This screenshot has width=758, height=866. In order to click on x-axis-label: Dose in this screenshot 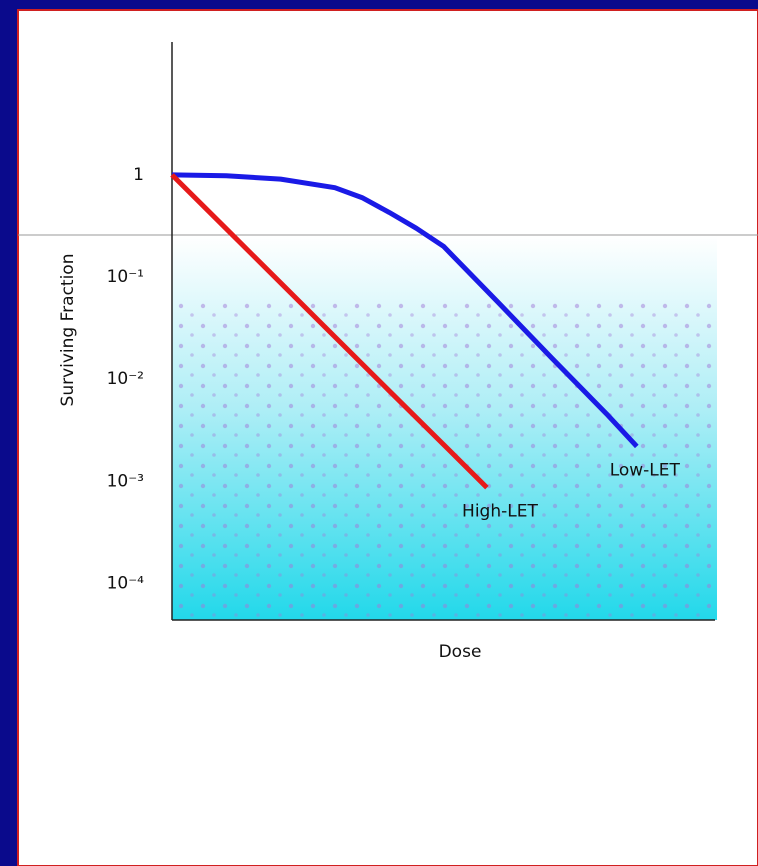, I will do `click(460, 652)`.